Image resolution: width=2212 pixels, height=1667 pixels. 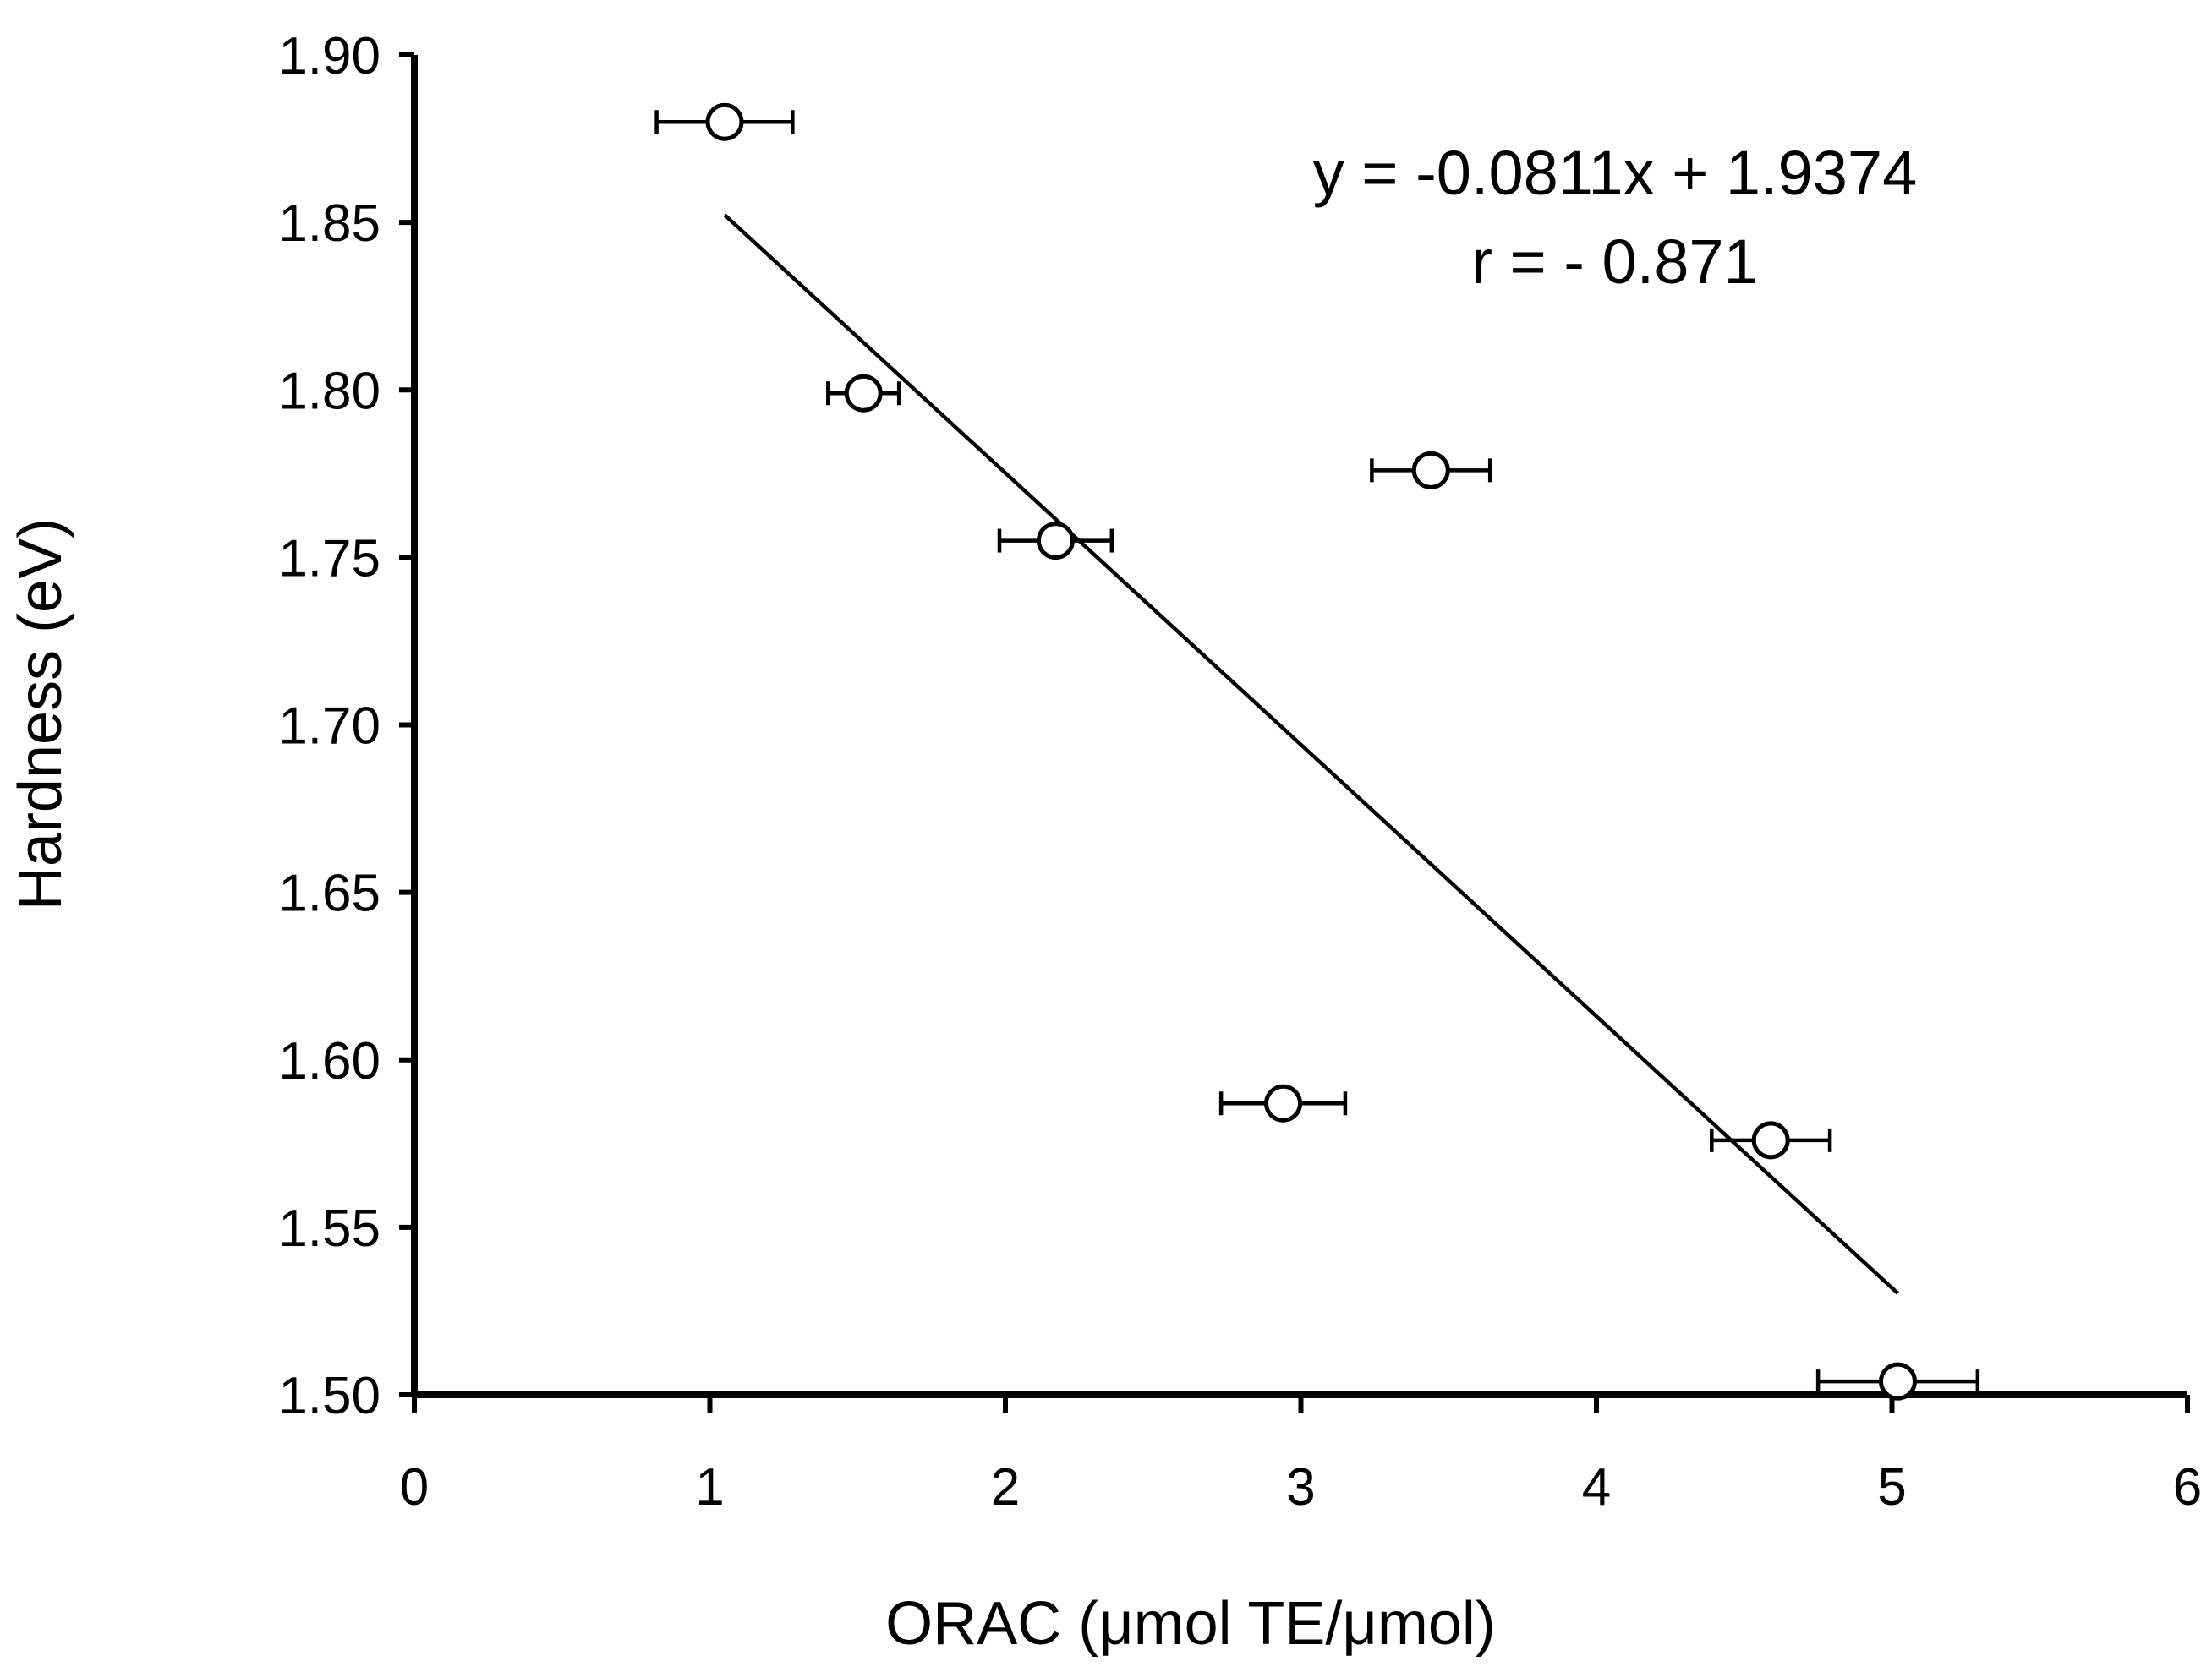 What do you see at coordinates (709, 1487) in the screenshot?
I see `x-tick-label: 1` at bounding box center [709, 1487].